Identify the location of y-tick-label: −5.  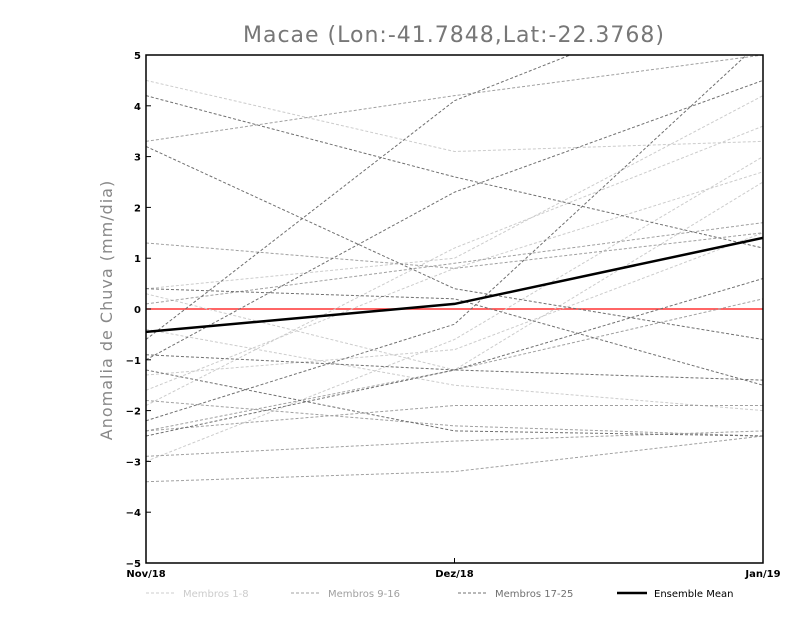
(133, 564).